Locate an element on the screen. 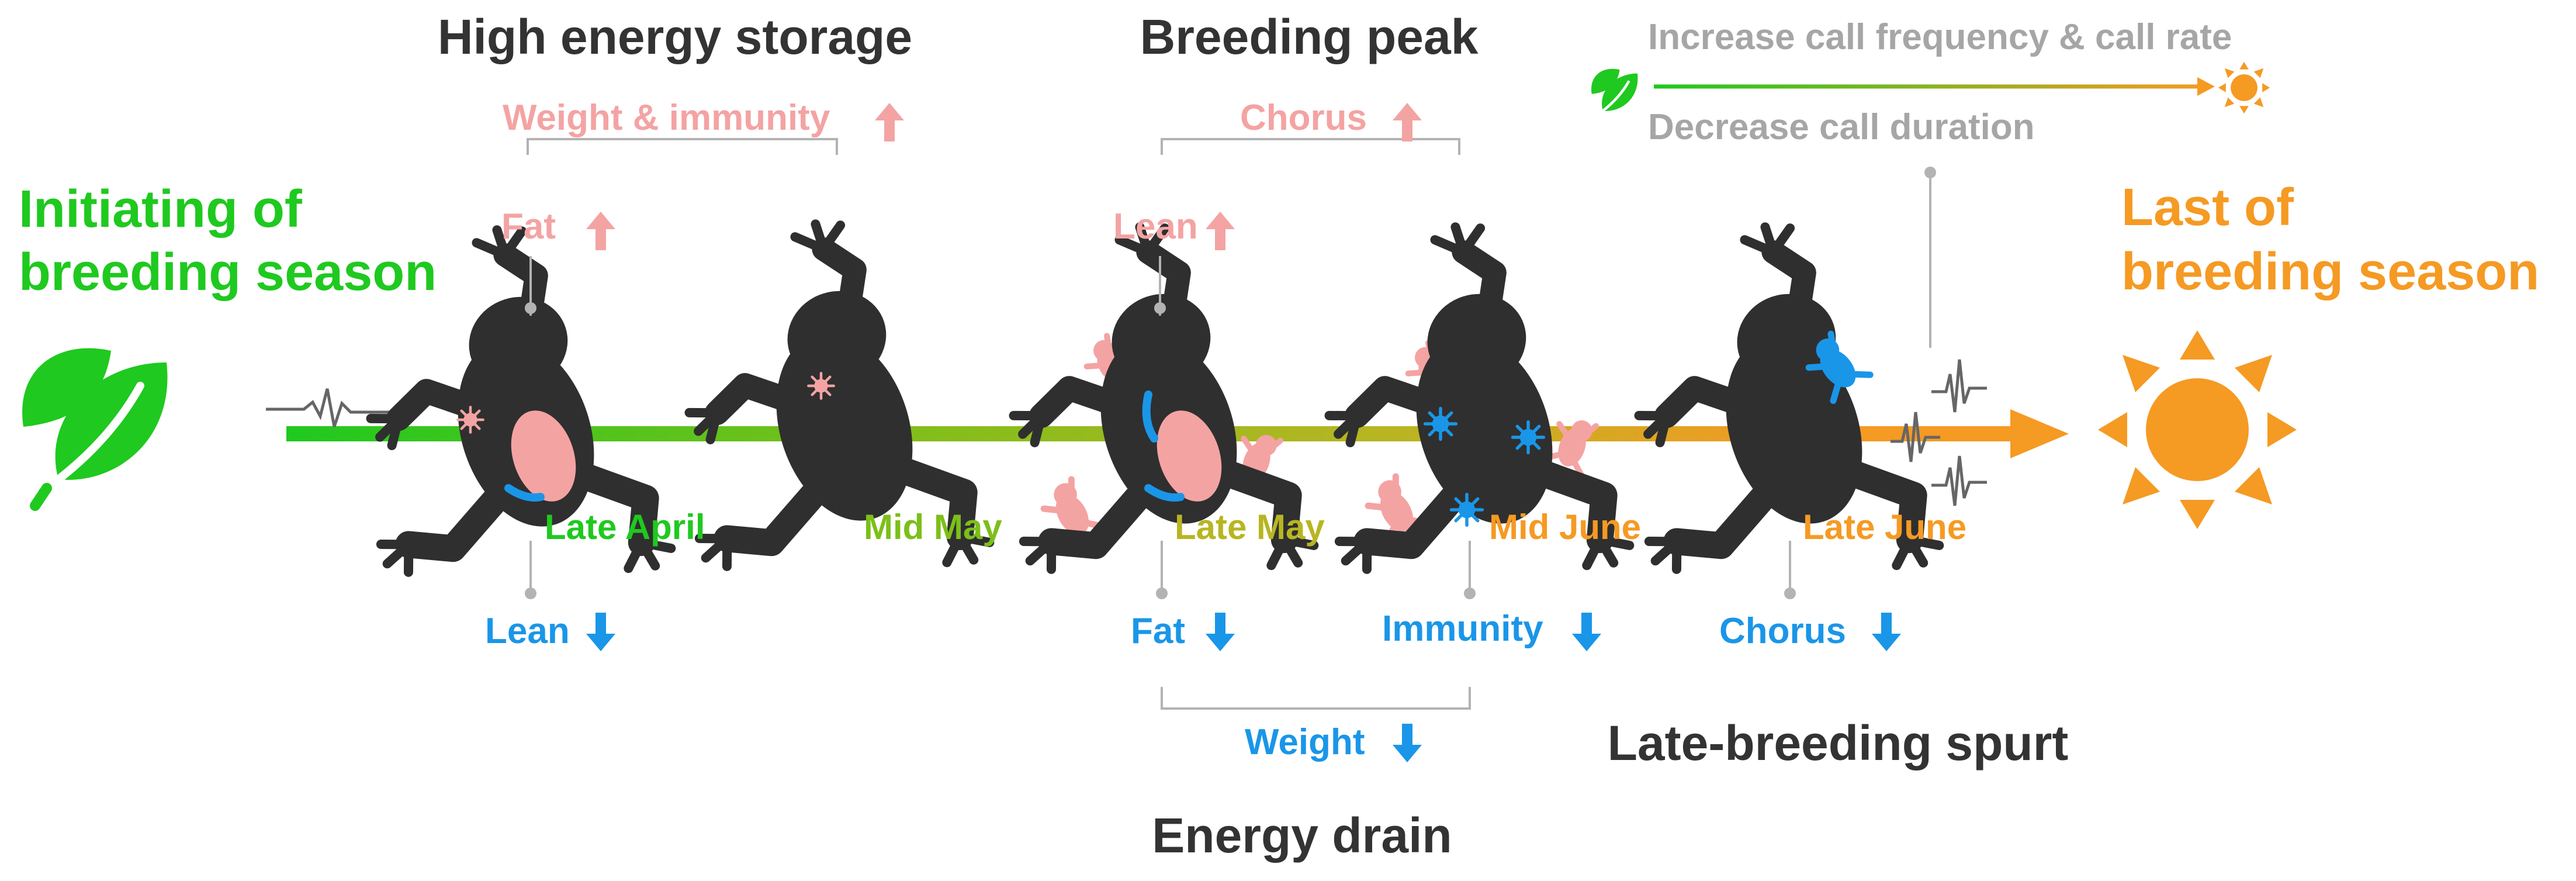  frog-mid-may is located at coordinates (806, 420).